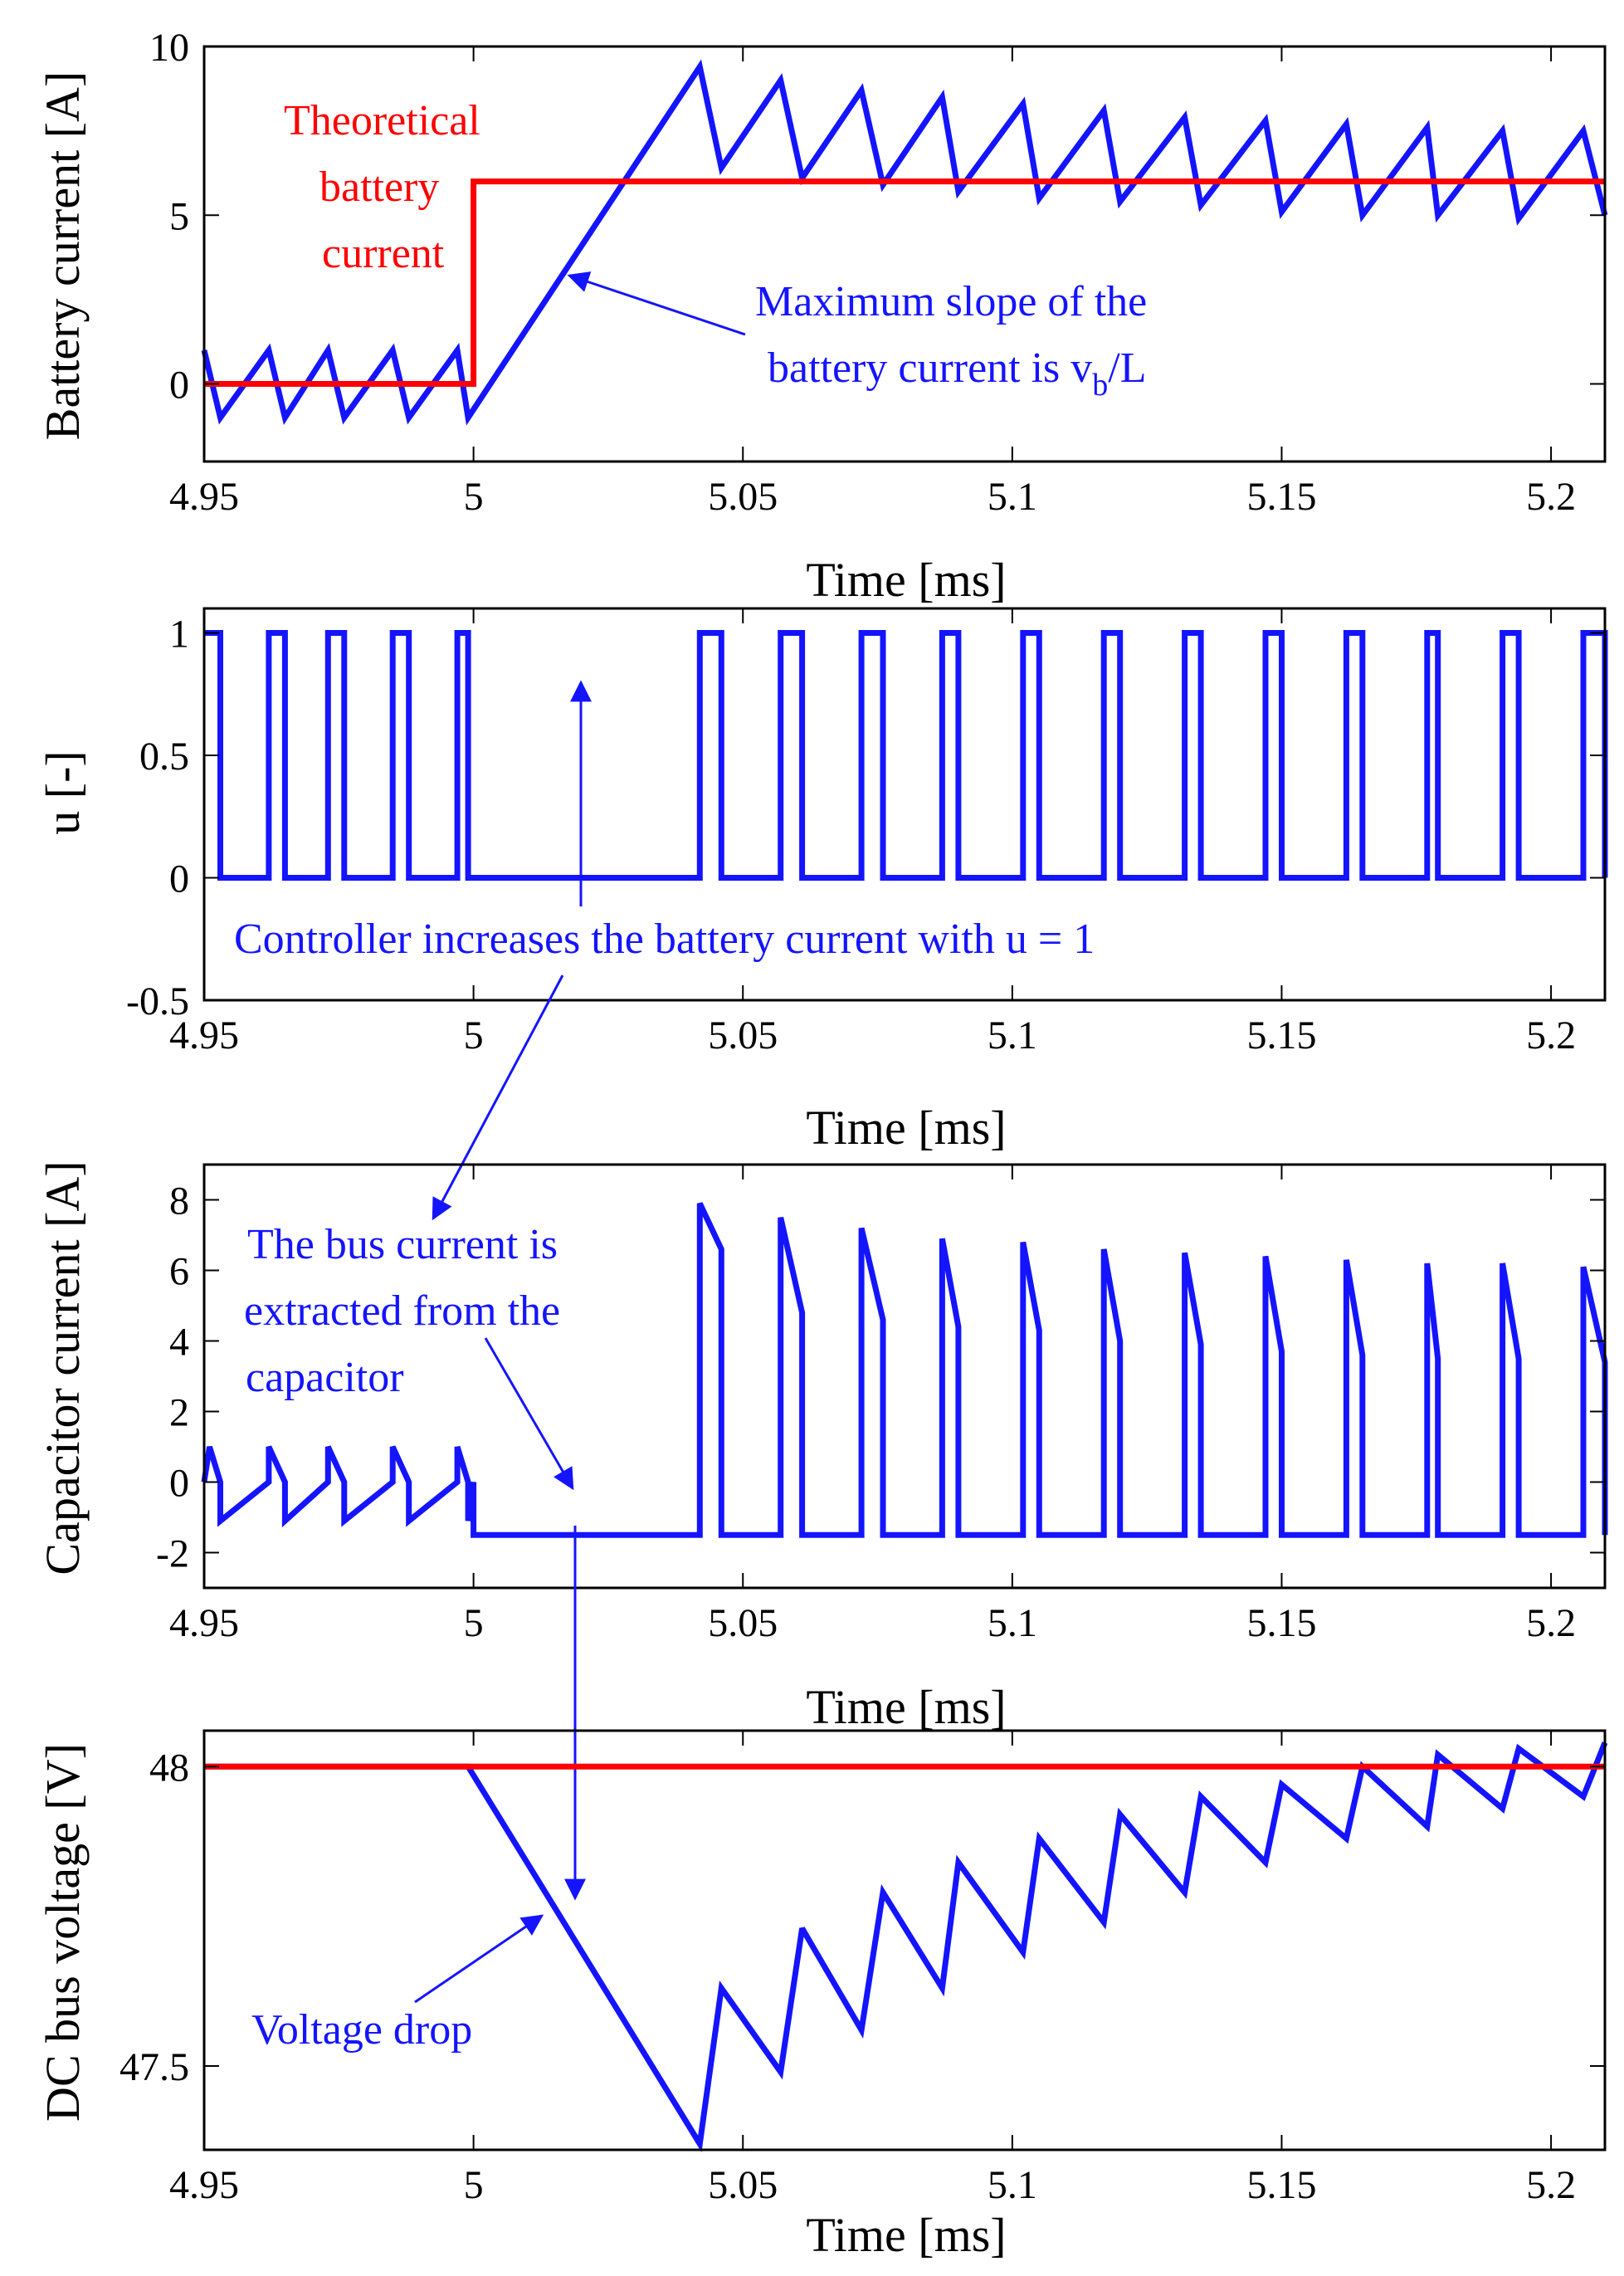 The image size is (1624, 2276). Describe the element at coordinates (63, 792) in the screenshot. I see `y-axis-label: u [-]` at that location.